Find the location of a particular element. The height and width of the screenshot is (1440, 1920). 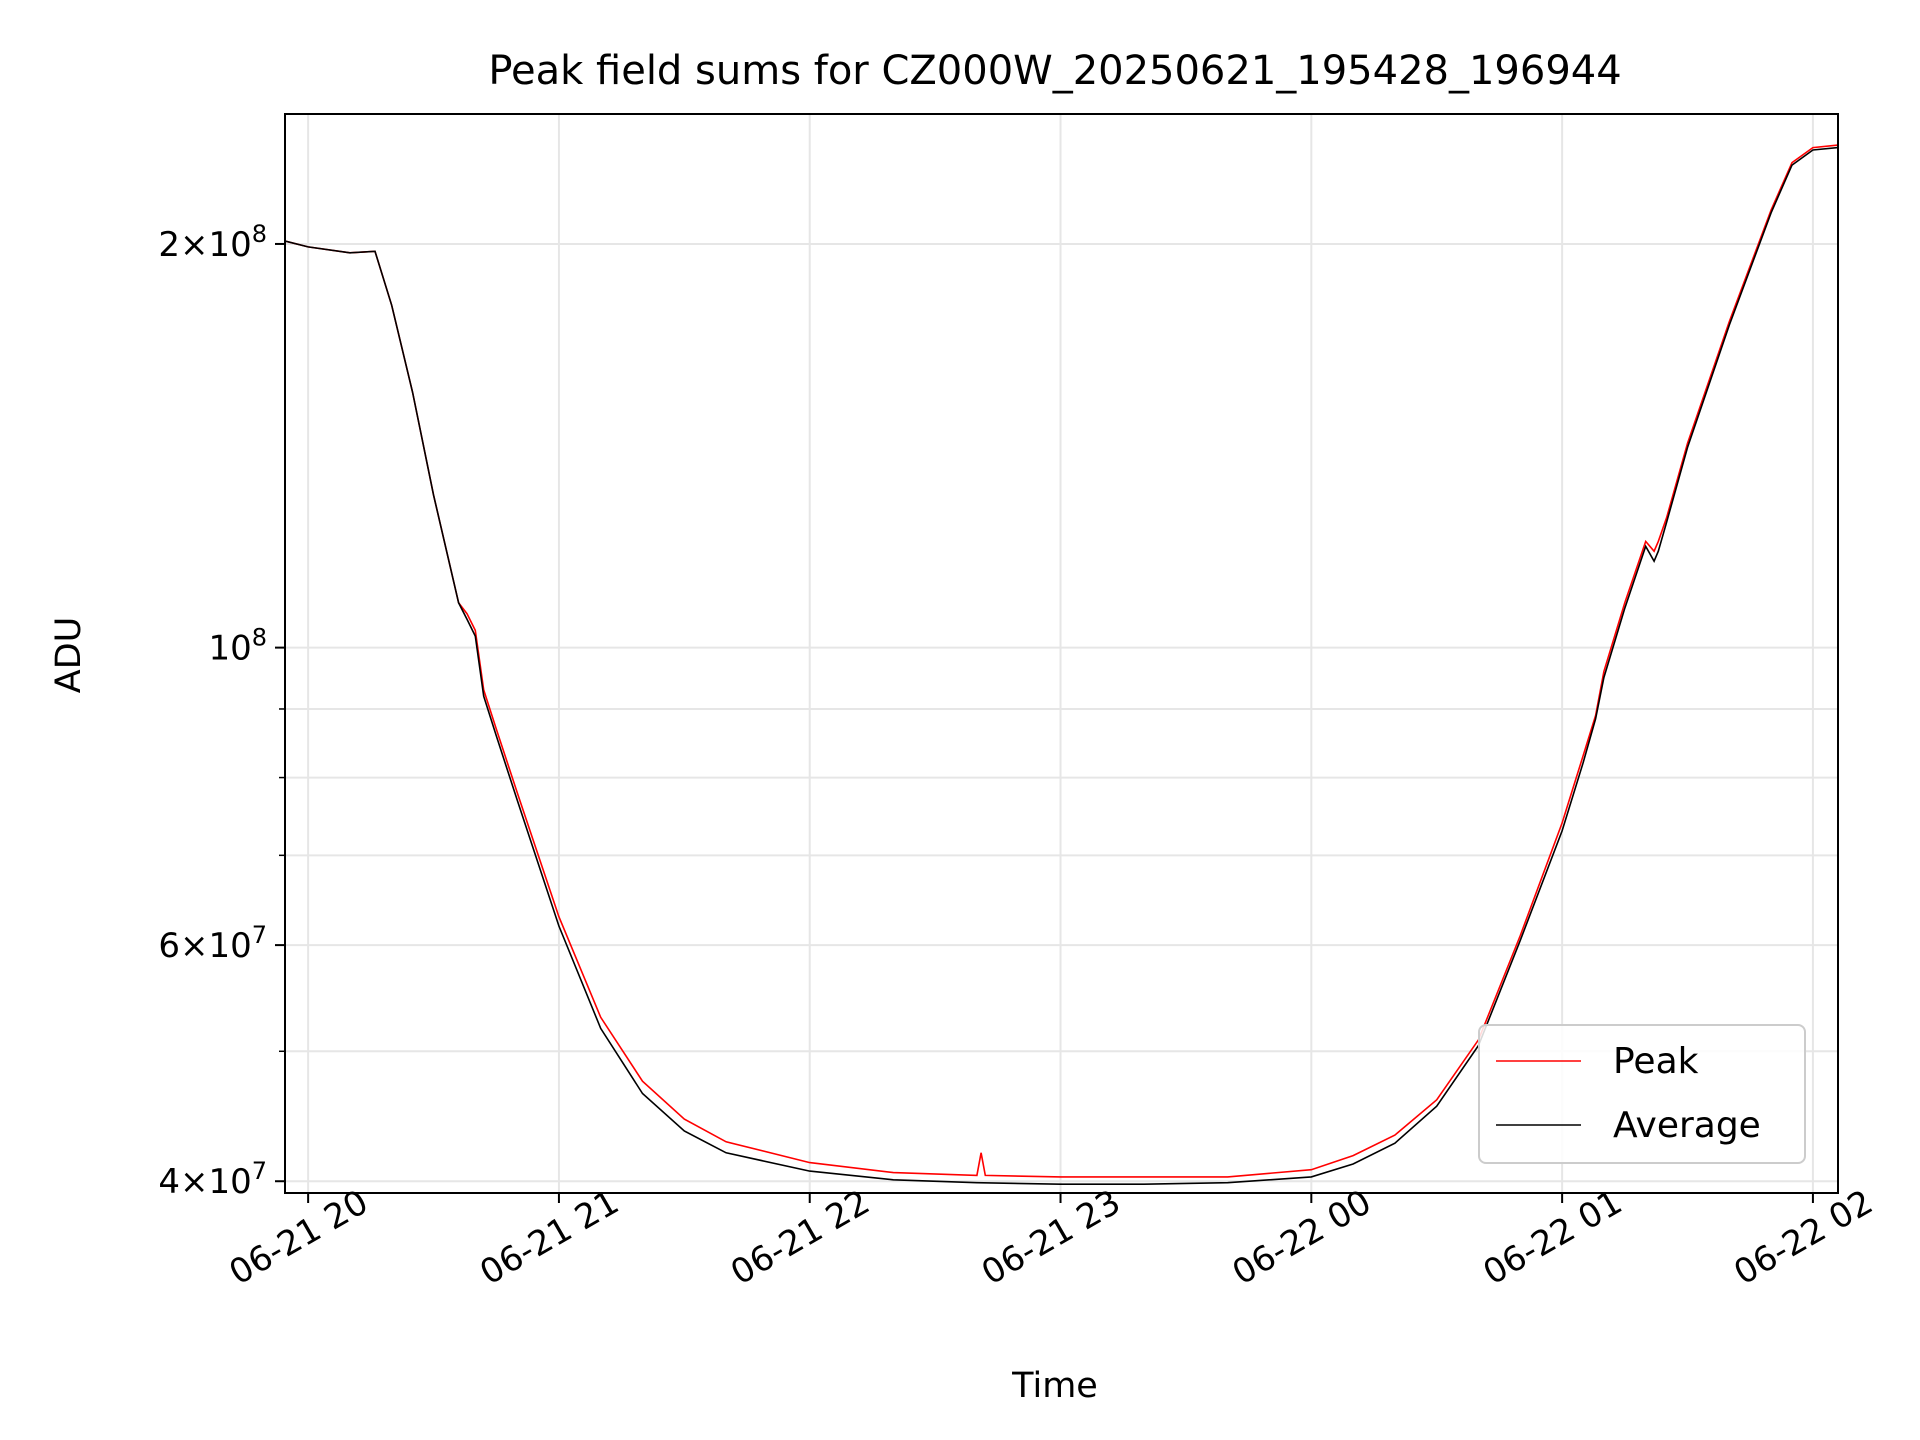

legend-box is located at coordinates (1642, 1094).